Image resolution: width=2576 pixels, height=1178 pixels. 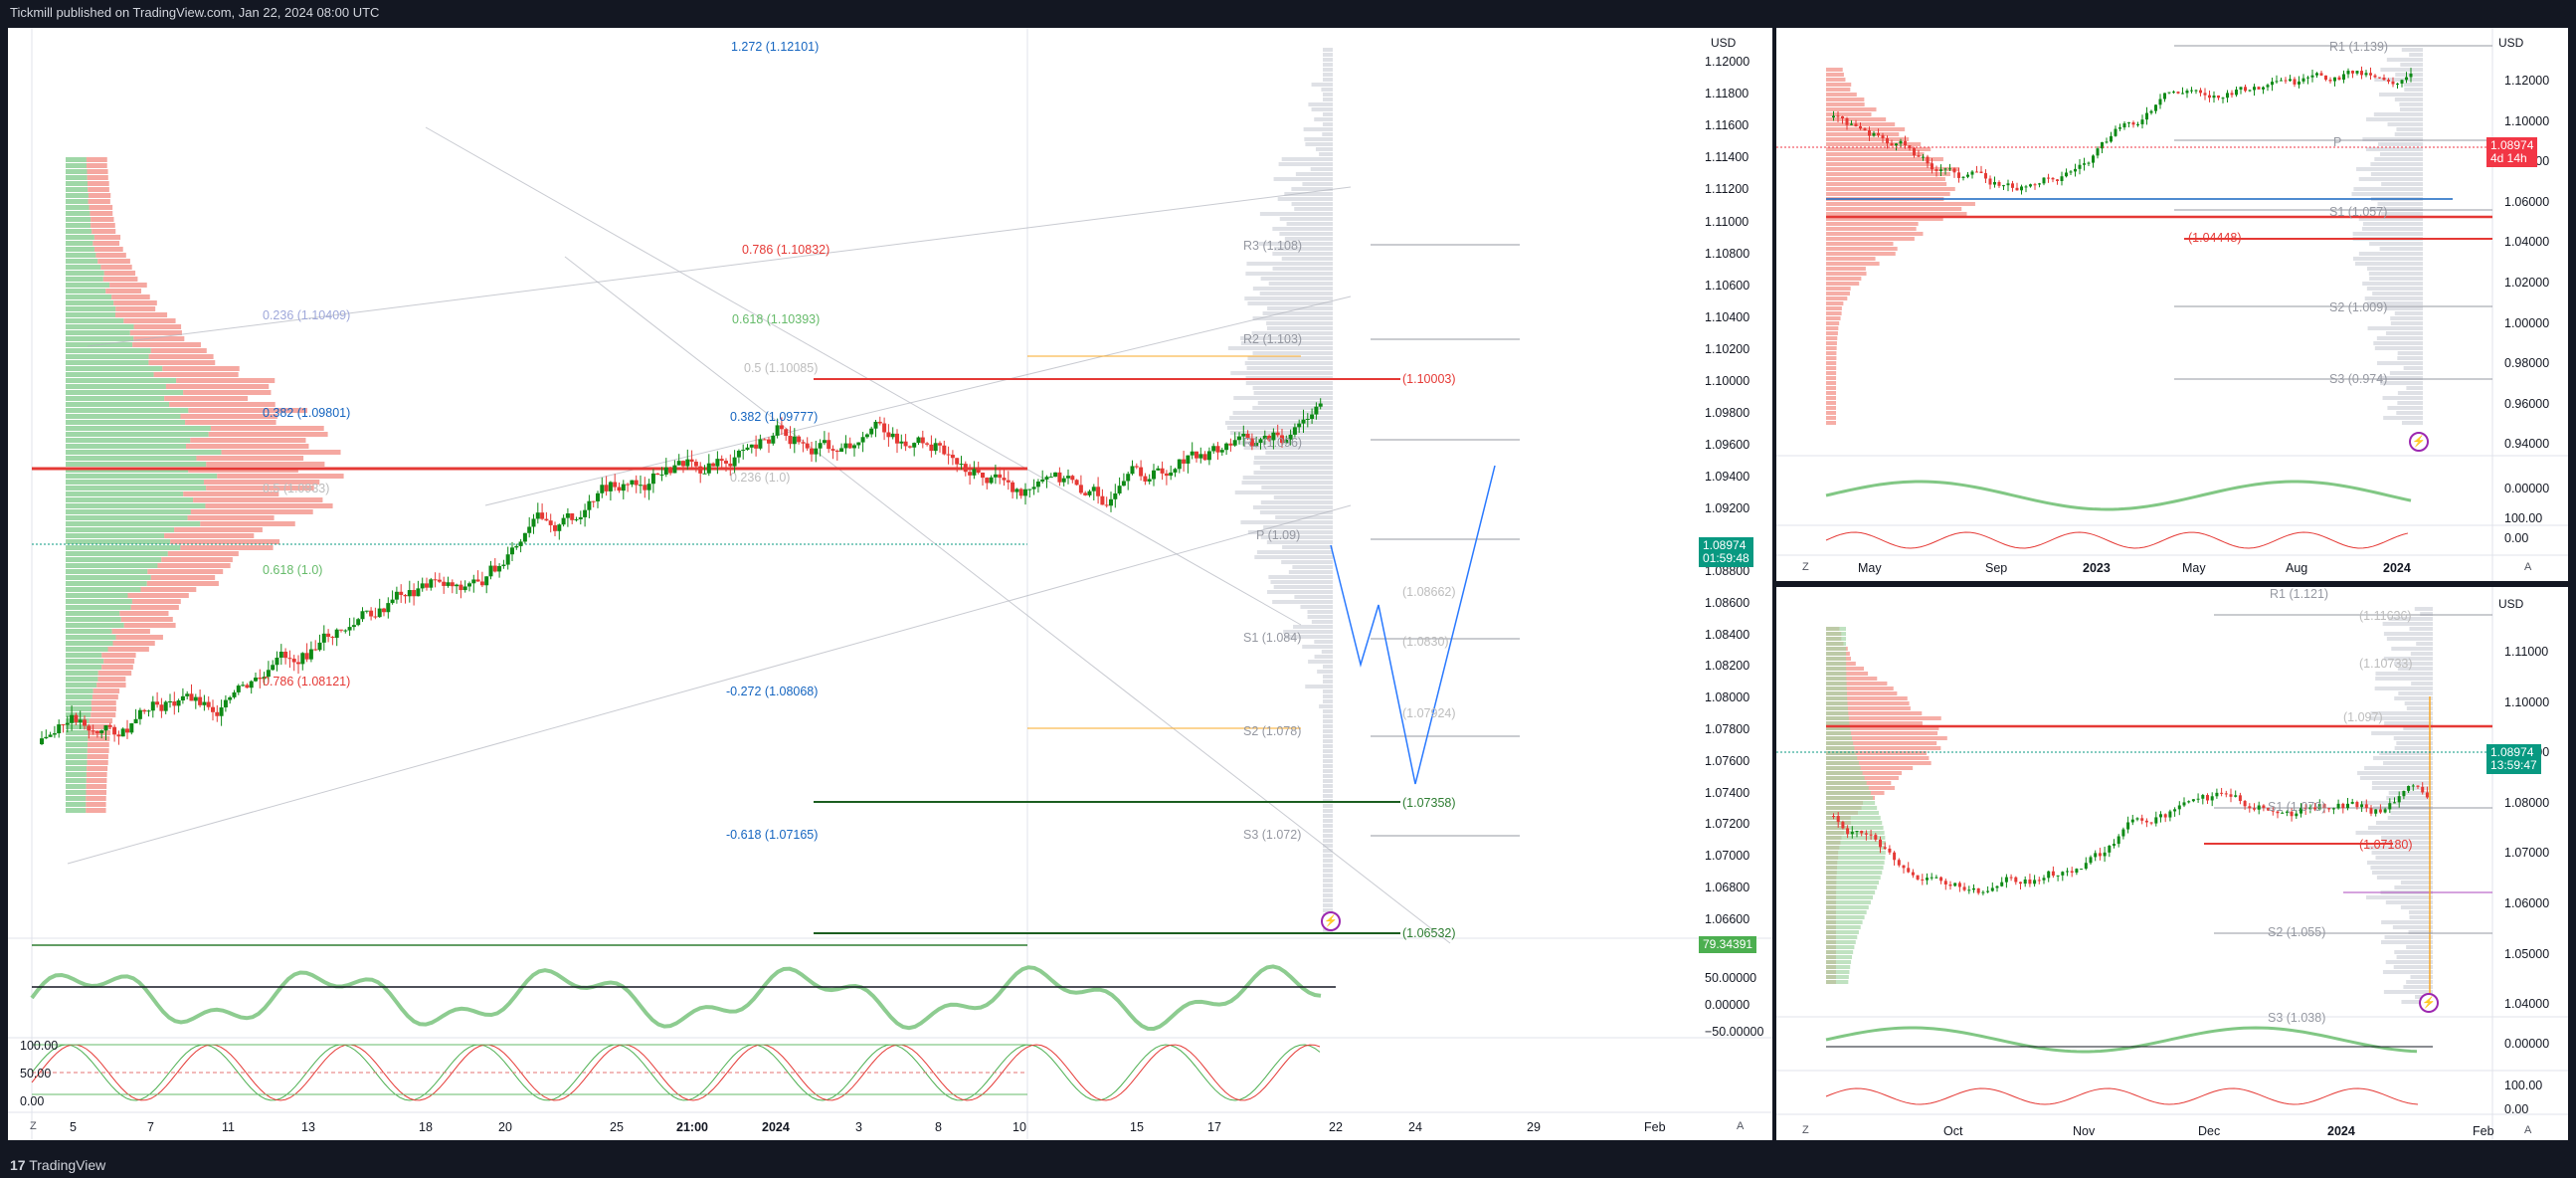 I want to click on level-label: (1.0830), so click(x=1425, y=642).